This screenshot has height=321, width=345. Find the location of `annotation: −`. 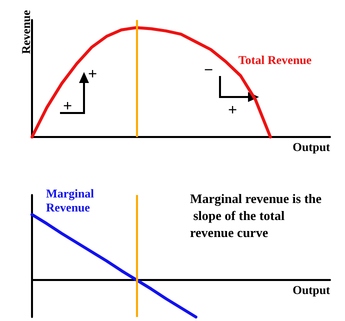

annotation: − is located at coordinates (209, 70).